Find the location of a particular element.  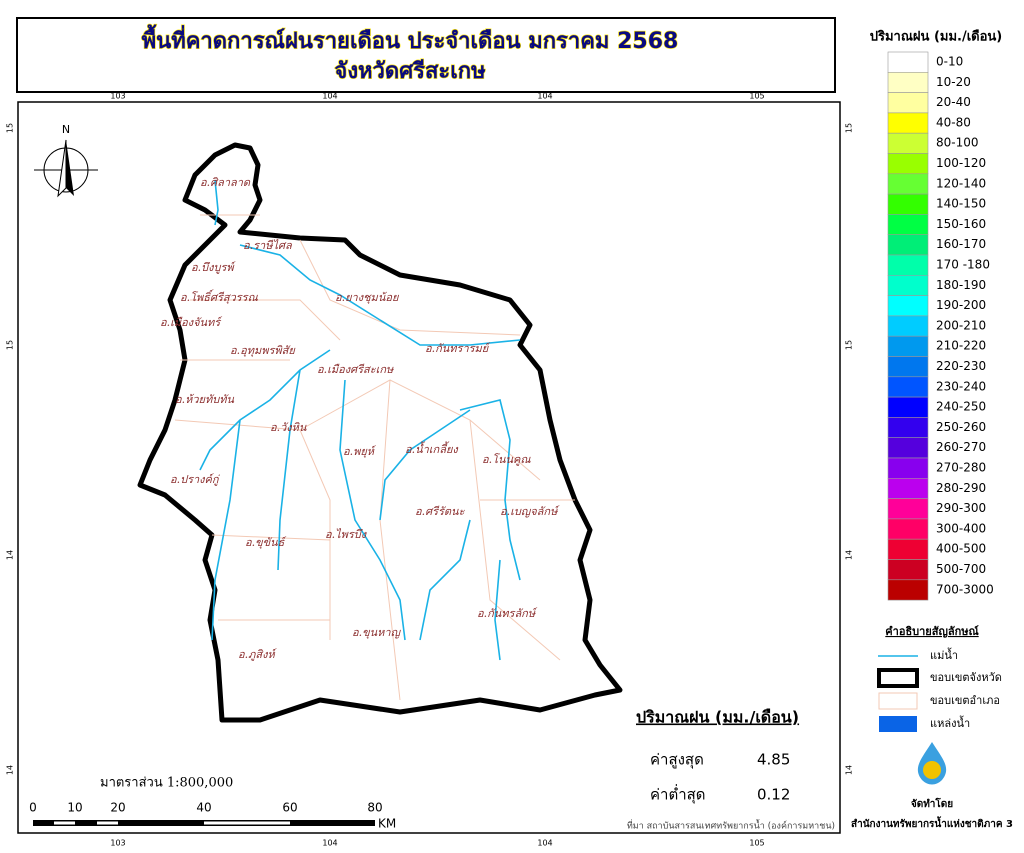

credit-agency: สำนักงานทรัพยากรน้ำแห่งชาติภาค 3 is located at coordinates (932, 823).